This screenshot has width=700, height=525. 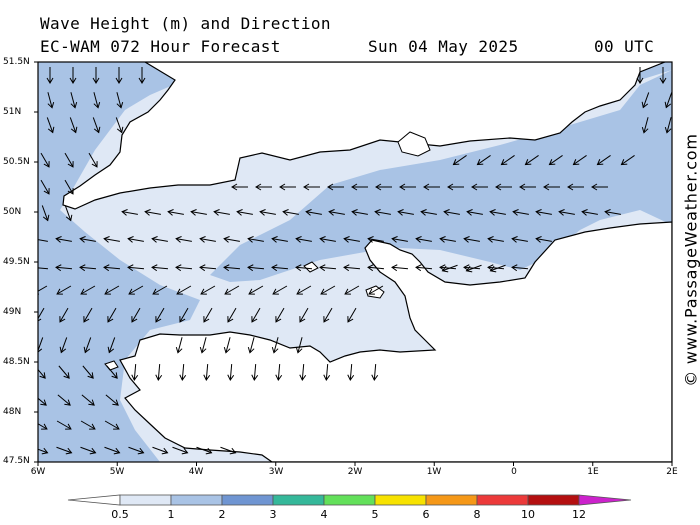 I want to click on lon-label: 6W, so click(x=38, y=472).